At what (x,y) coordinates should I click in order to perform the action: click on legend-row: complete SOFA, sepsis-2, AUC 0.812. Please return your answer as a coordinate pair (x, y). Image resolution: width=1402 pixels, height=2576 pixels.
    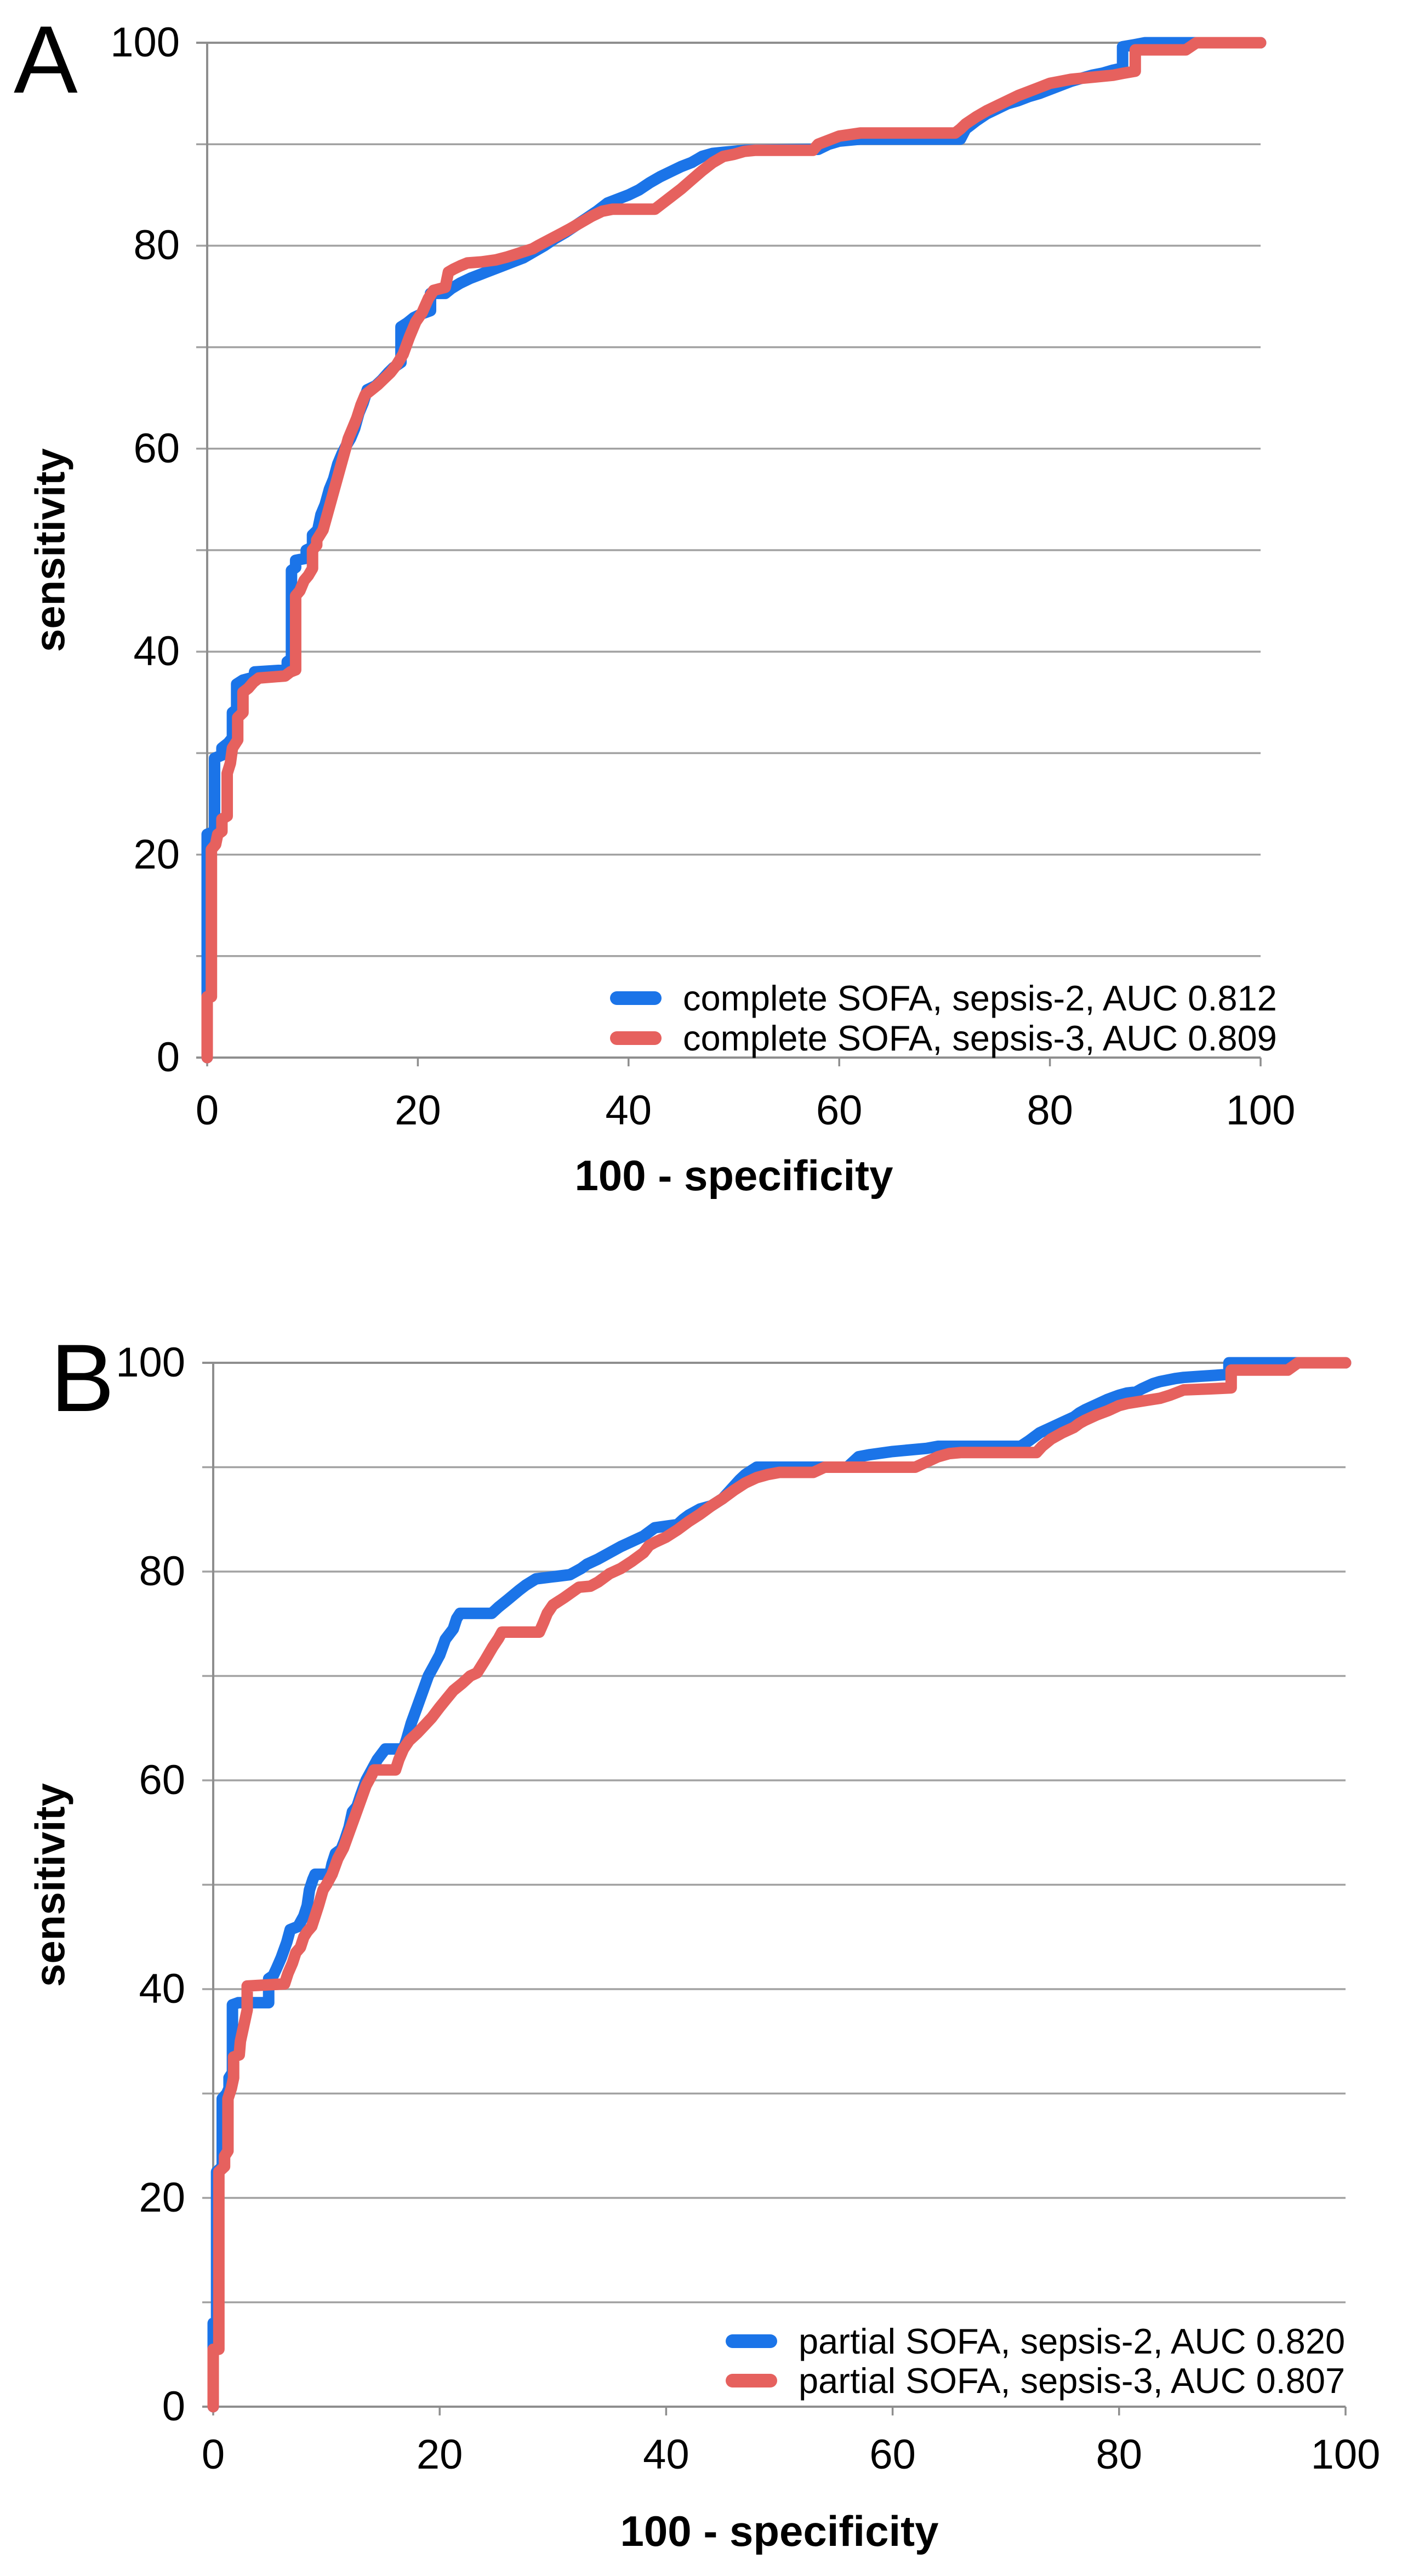
    Looking at the image, I should click on (944, 998).